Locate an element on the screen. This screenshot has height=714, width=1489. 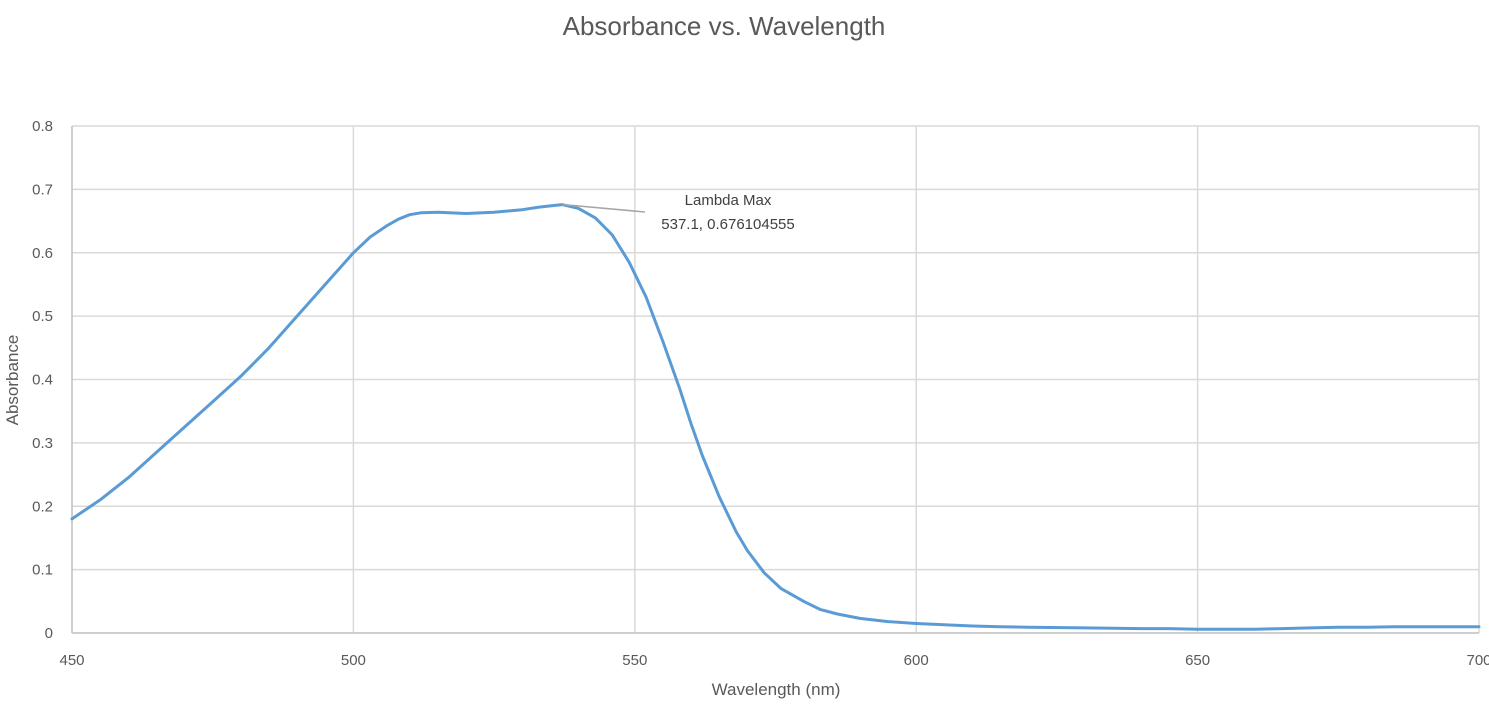
y-tick-label: 0.7 is located at coordinates (42, 189).